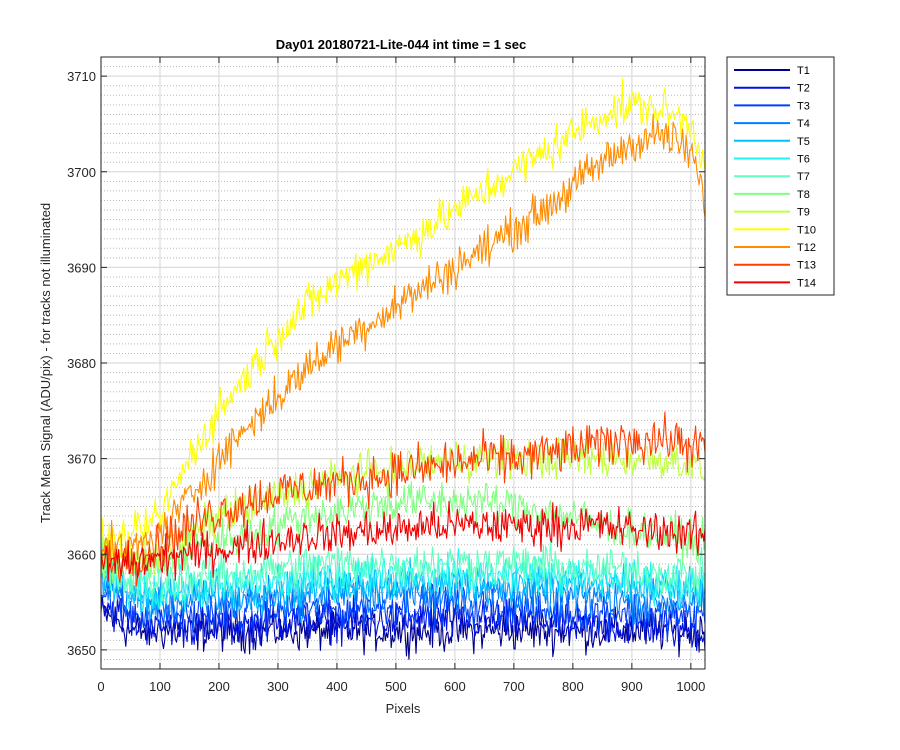 This screenshot has width=900, height=750. What do you see at coordinates (806, 266) in the screenshot?
I see `legend-label-t13: T13` at bounding box center [806, 266].